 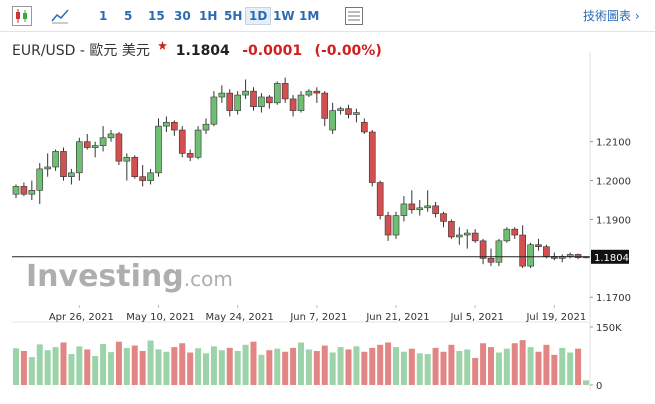 What do you see at coordinates (103, 16) in the screenshot?
I see `interval-button: 1` at bounding box center [103, 16].